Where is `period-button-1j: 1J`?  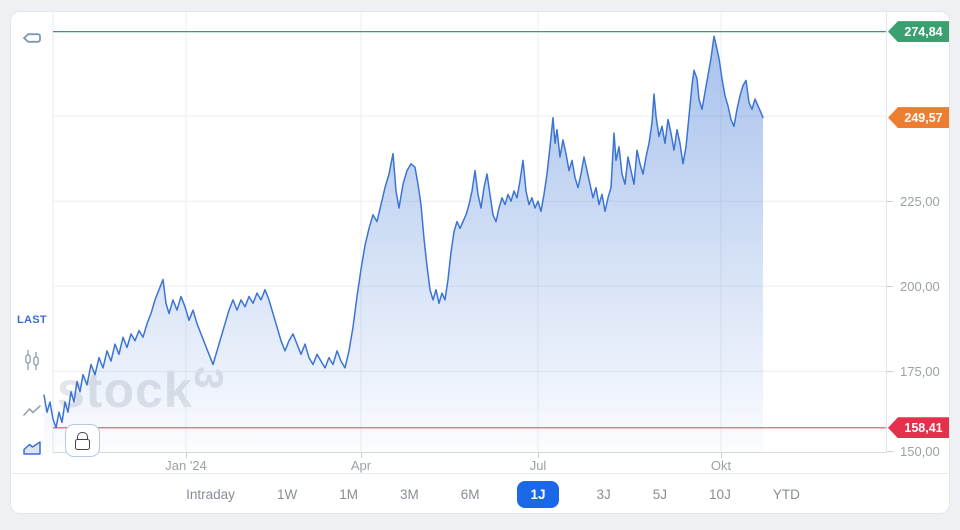
period-button-1j: 1J is located at coordinates (538, 494).